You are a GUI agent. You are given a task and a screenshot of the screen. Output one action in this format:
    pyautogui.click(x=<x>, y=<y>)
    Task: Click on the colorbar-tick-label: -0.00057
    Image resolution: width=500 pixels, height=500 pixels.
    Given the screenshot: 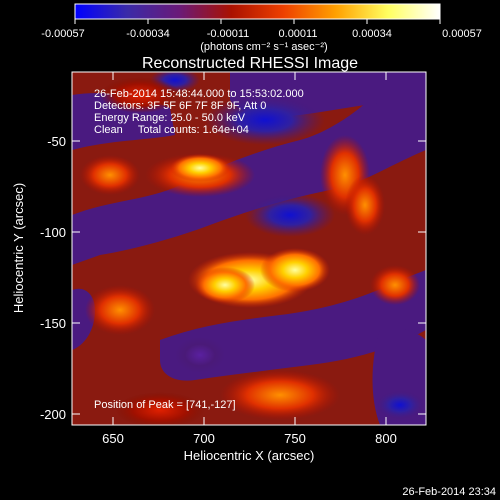 What is the action you would take?
    pyautogui.click(x=62, y=34)
    